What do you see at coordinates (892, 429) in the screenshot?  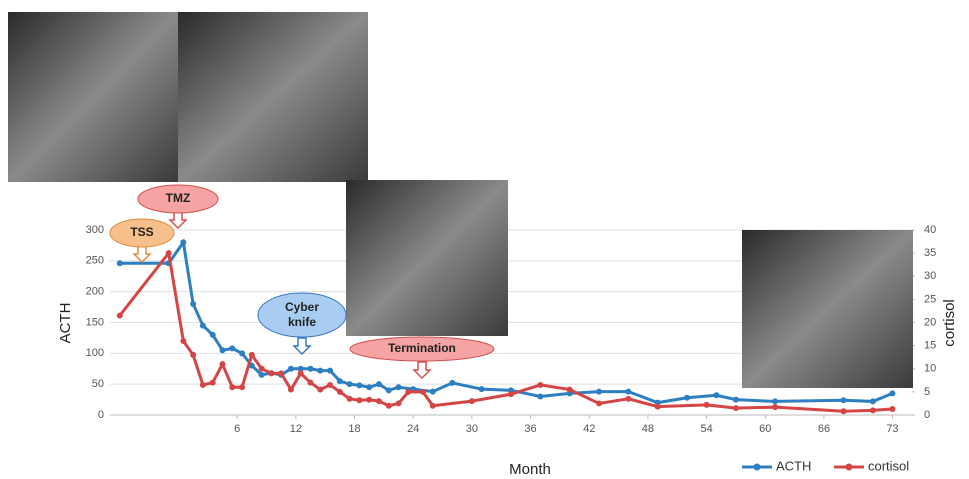 I see `x-tick-label: 73` at bounding box center [892, 429].